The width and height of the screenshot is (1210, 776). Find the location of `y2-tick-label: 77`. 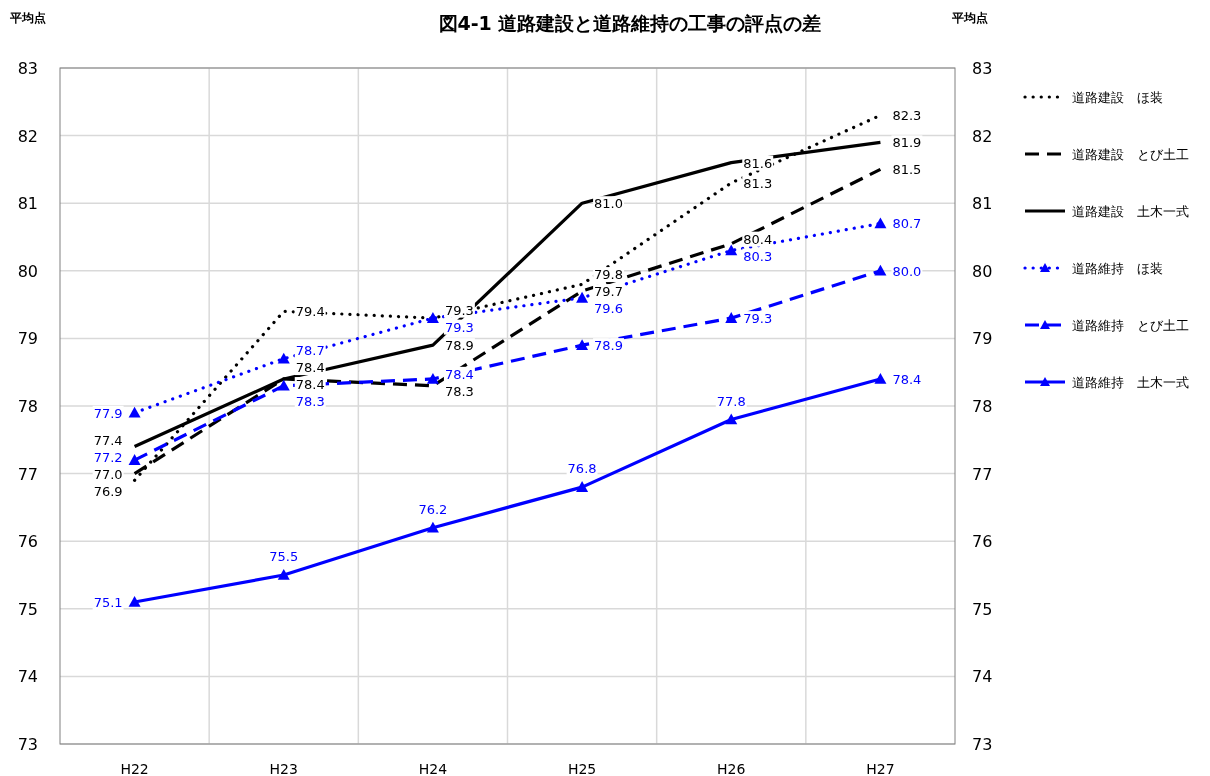

y2-tick-label: 77 is located at coordinates (982, 474).